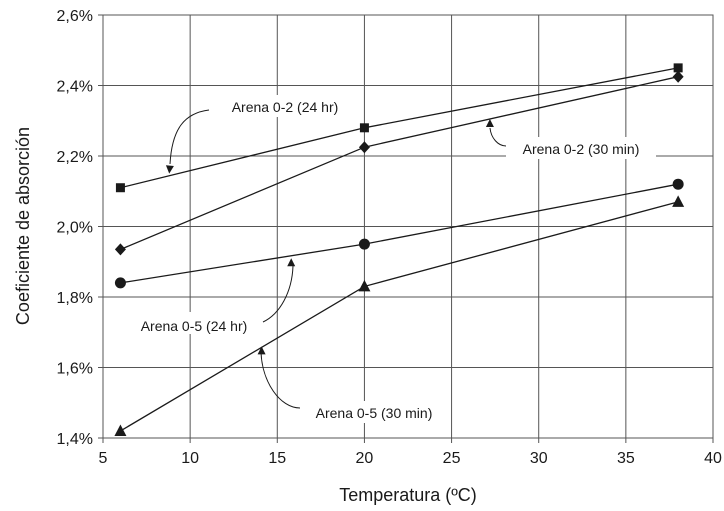 The image size is (724, 511). I want to click on callout-annotation: Arena 0-2 (24 hr), so click(263, 134).